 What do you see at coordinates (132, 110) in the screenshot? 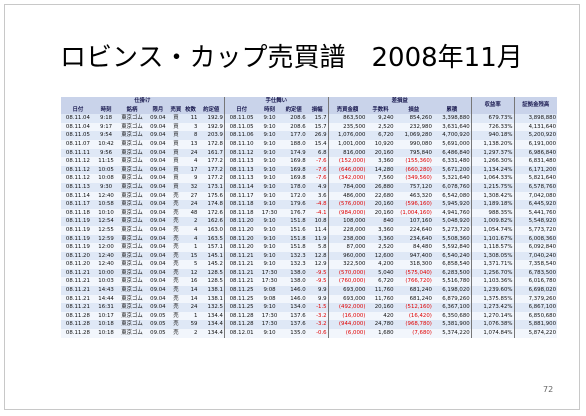
I see `column-header: 銘柄` at bounding box center [132, 110].